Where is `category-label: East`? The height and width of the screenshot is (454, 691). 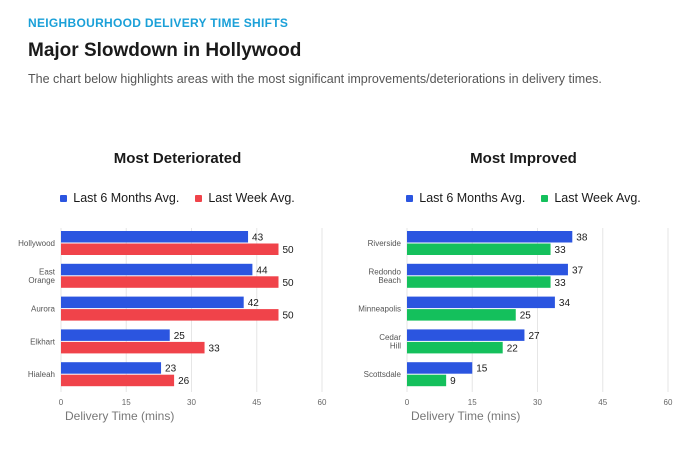 category-label: East is located at coordinates (47, 272).